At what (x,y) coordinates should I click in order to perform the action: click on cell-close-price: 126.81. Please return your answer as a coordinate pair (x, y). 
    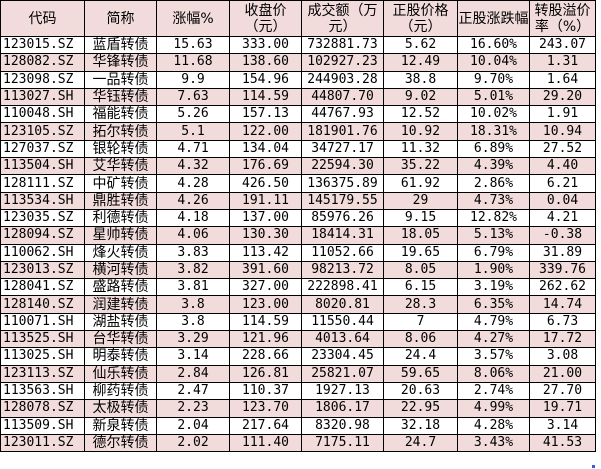
    Looking at the image, I should click on (265, 373).